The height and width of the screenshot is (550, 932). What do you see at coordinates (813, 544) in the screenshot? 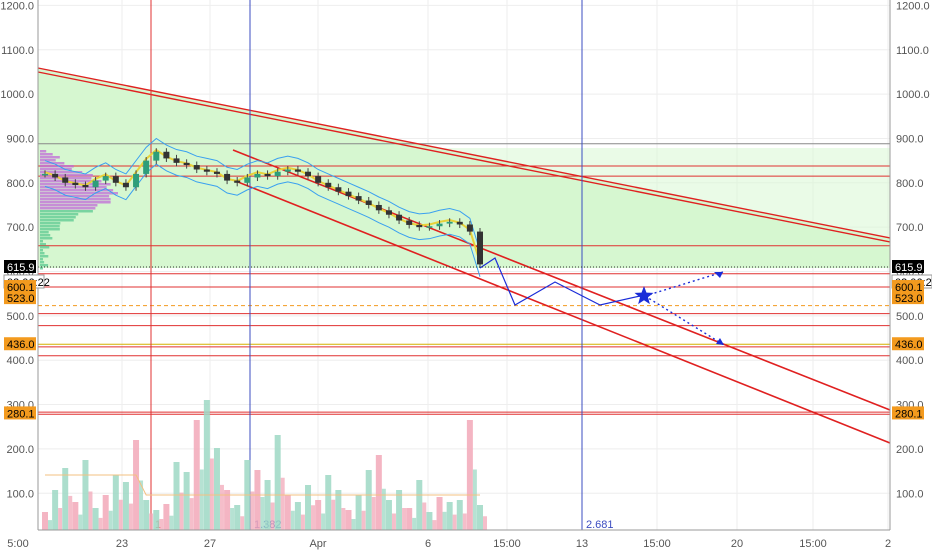
I see `x-tick-label: 15:00` at bounding box center [813, 544].